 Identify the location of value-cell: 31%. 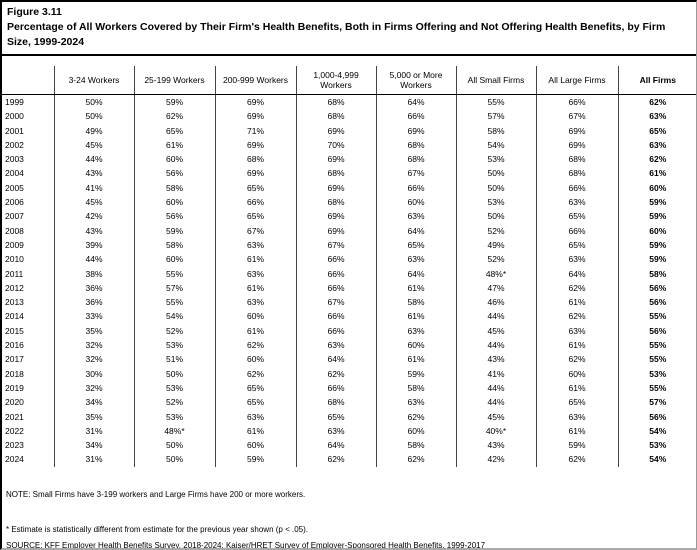
(93, 431).